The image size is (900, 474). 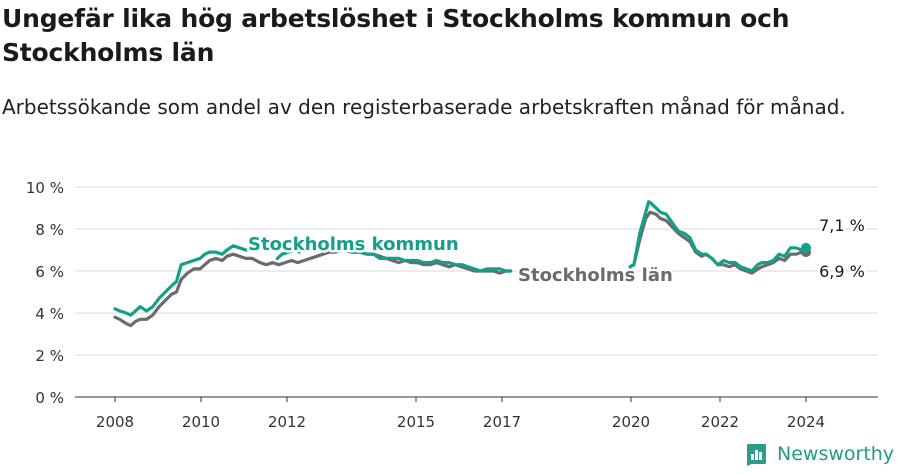 What do you see at coordinates (720, 422) in the screenshot?
I see `x-tick-label: 2022` at bounding box center [720, 422].